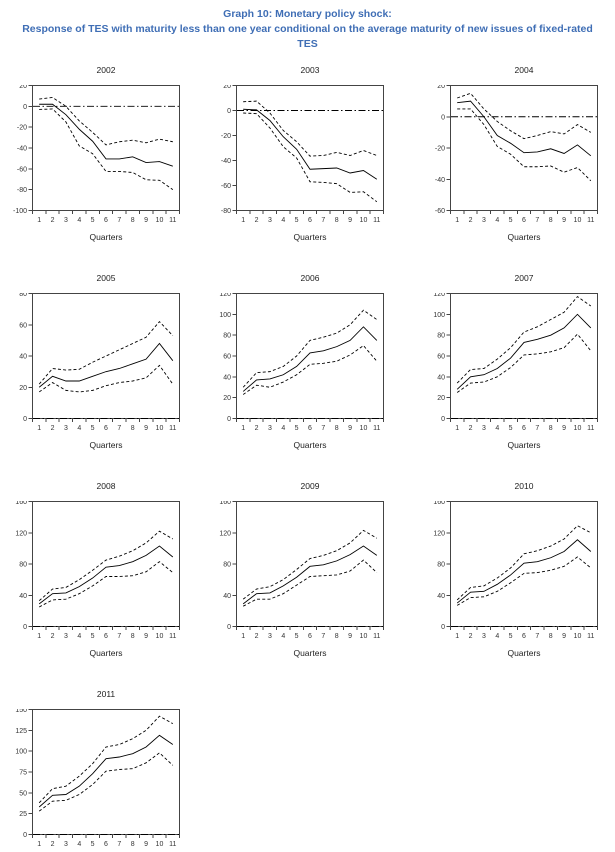  Describe the element at coordinates (102, 574) in the screenshot. I see `chart-panel-2008: 2008 160 120 80 40 0 1 2 3 4 5 6 7 8 9 10 11 Quarters` at that location.